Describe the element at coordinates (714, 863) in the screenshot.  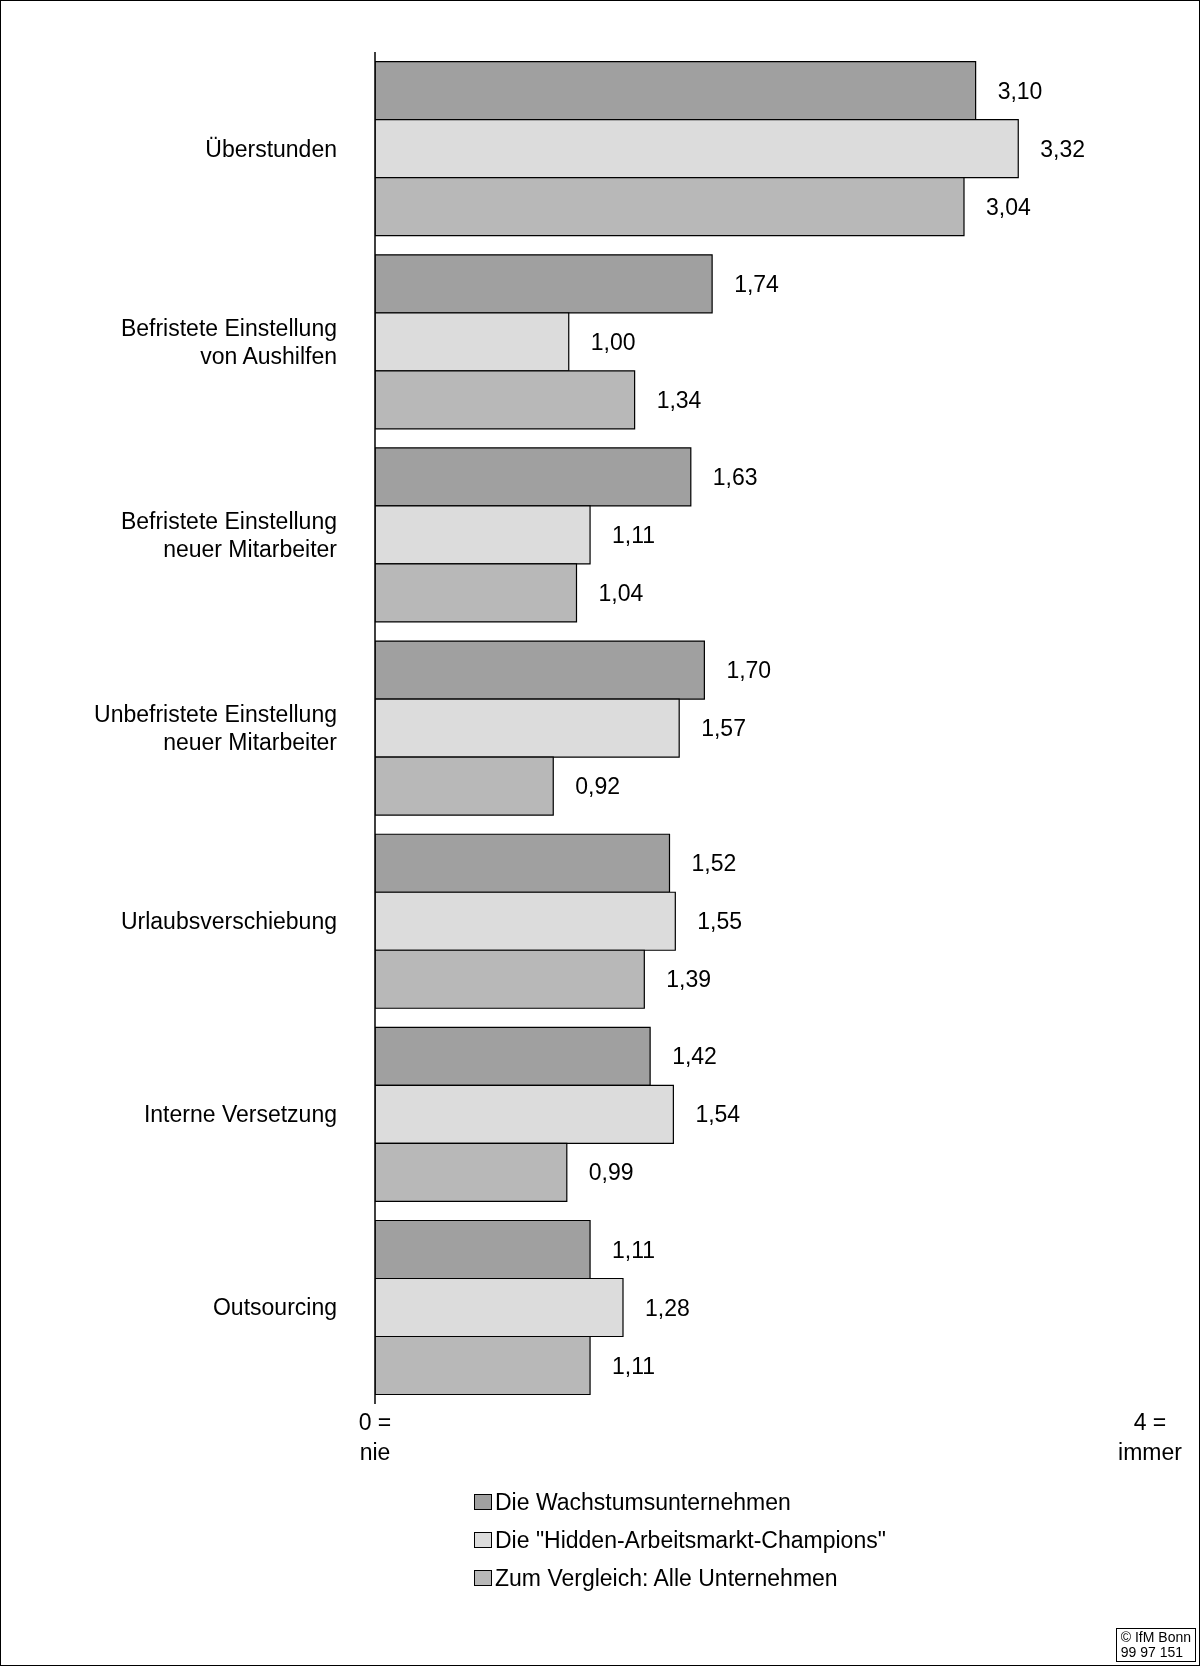
I see `data-label: 1,52` at that location.